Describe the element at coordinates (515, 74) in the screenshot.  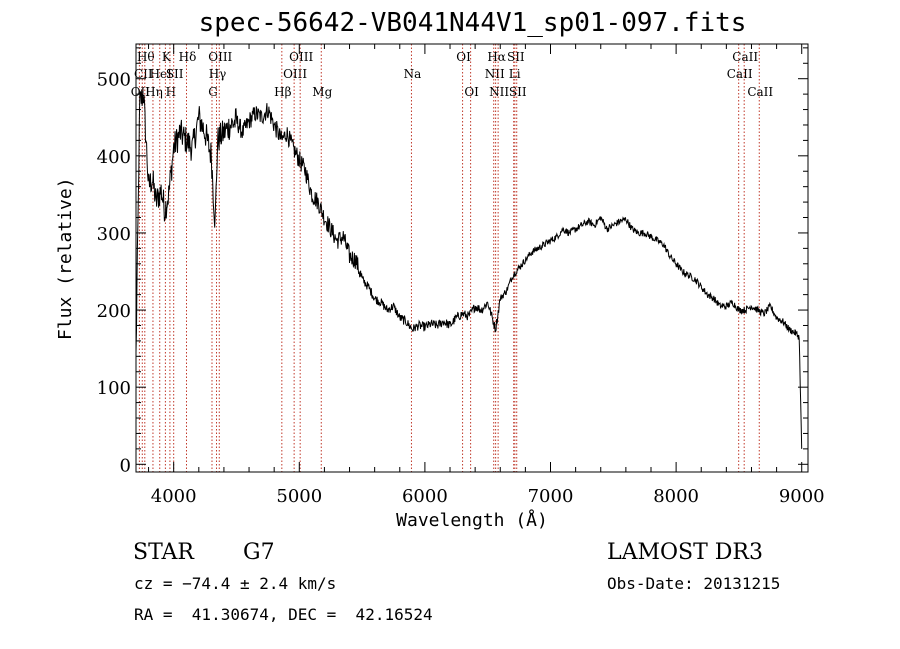
I see `line-label-22: Li` at that location.